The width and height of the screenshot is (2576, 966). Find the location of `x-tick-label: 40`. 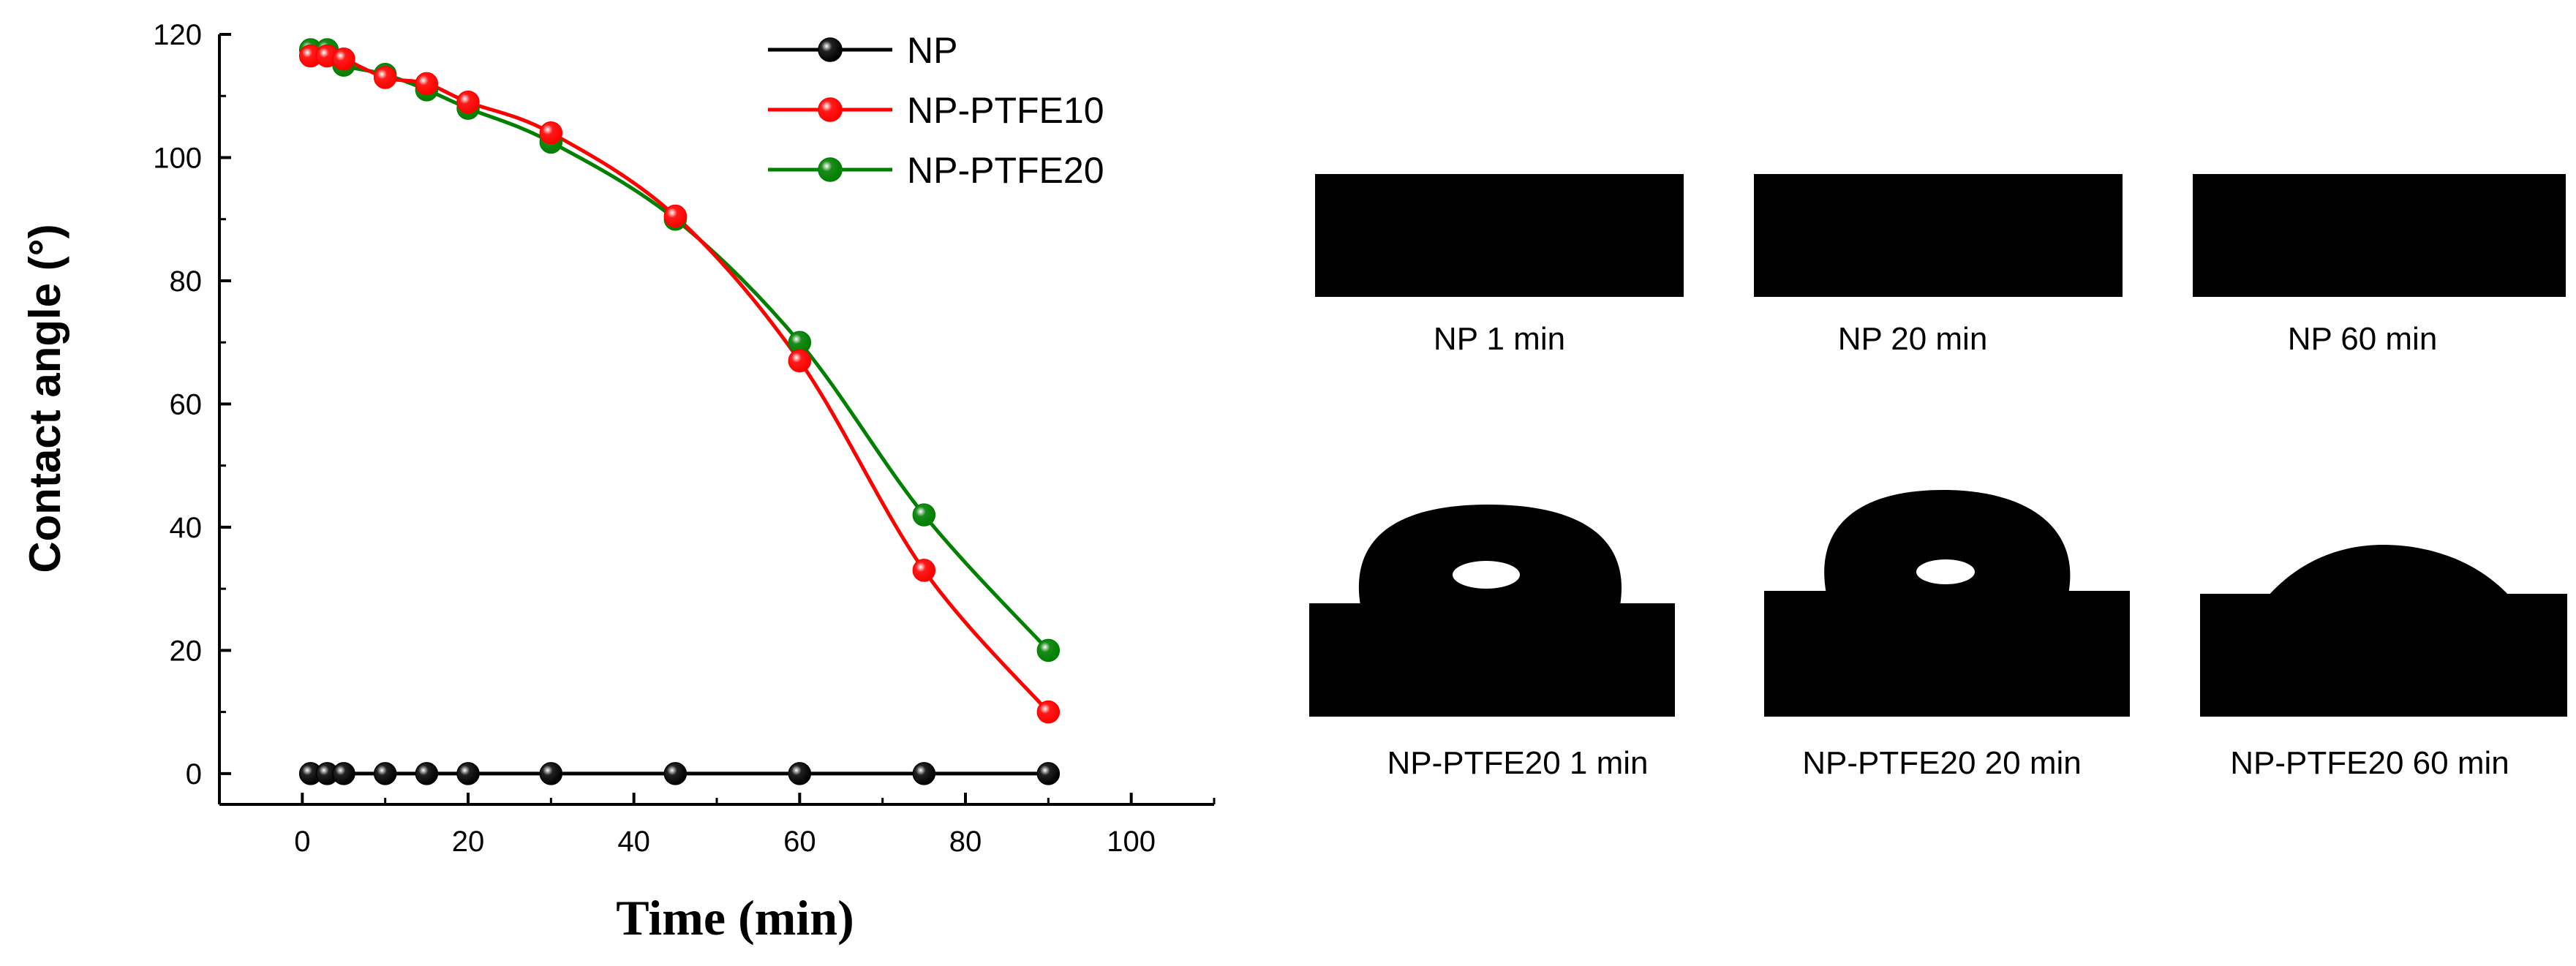

x-tick-label: 40 is located at coordinates (633, 842).